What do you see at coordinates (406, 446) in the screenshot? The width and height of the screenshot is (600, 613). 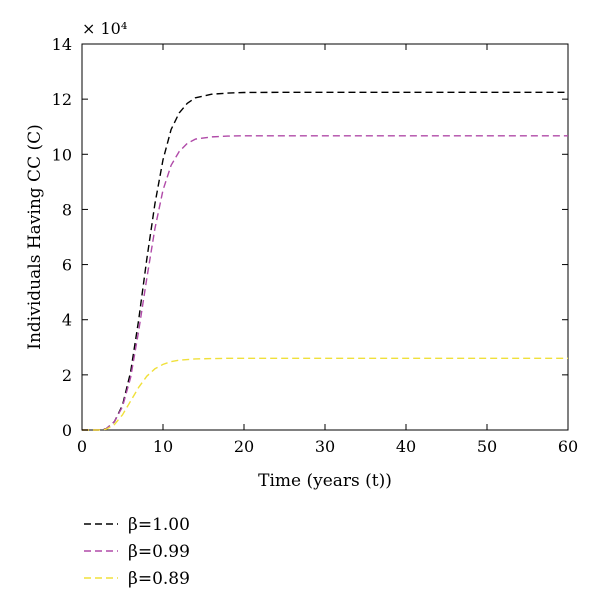 I see `x-tick-label: 40` at bounding box center [406, 446].